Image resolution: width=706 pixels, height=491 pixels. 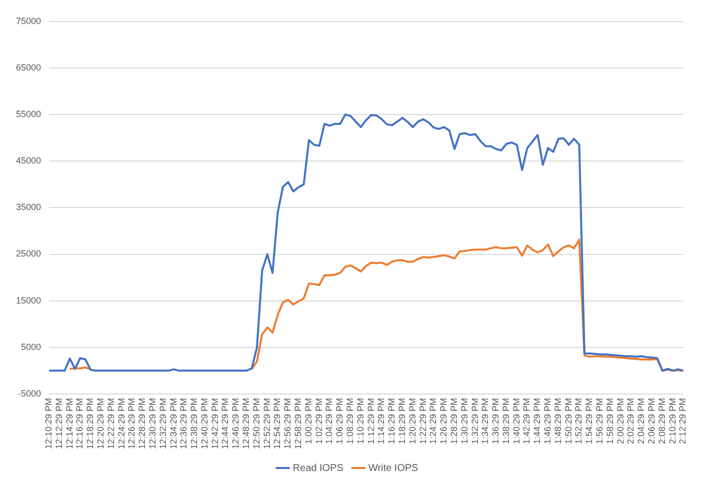 What do you see at coordinates (329, 421) in the screenshot?
I see `x-tick-label: 1:04:29 PM` at bounding box center [329, 421].